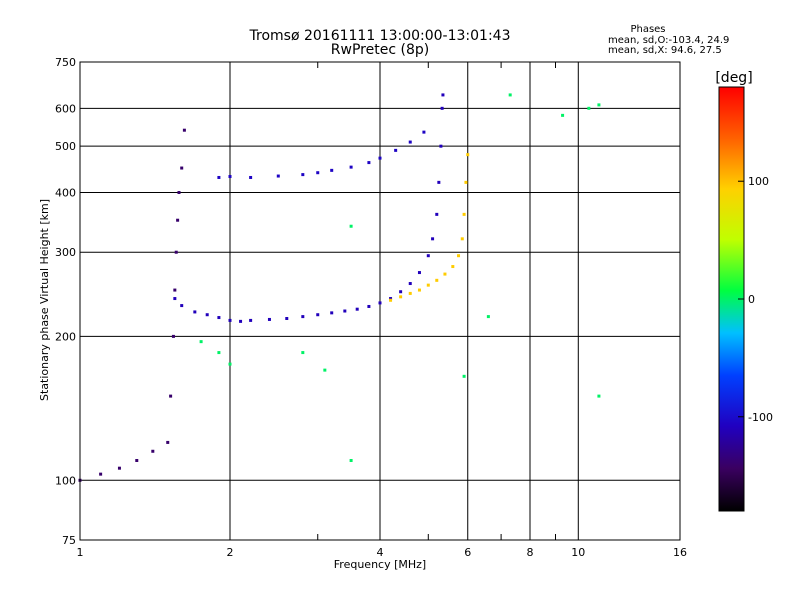  Describe the element at coordinates (647, 29) in the screenshot. I see `phase-stats-title: Phases` at that location.